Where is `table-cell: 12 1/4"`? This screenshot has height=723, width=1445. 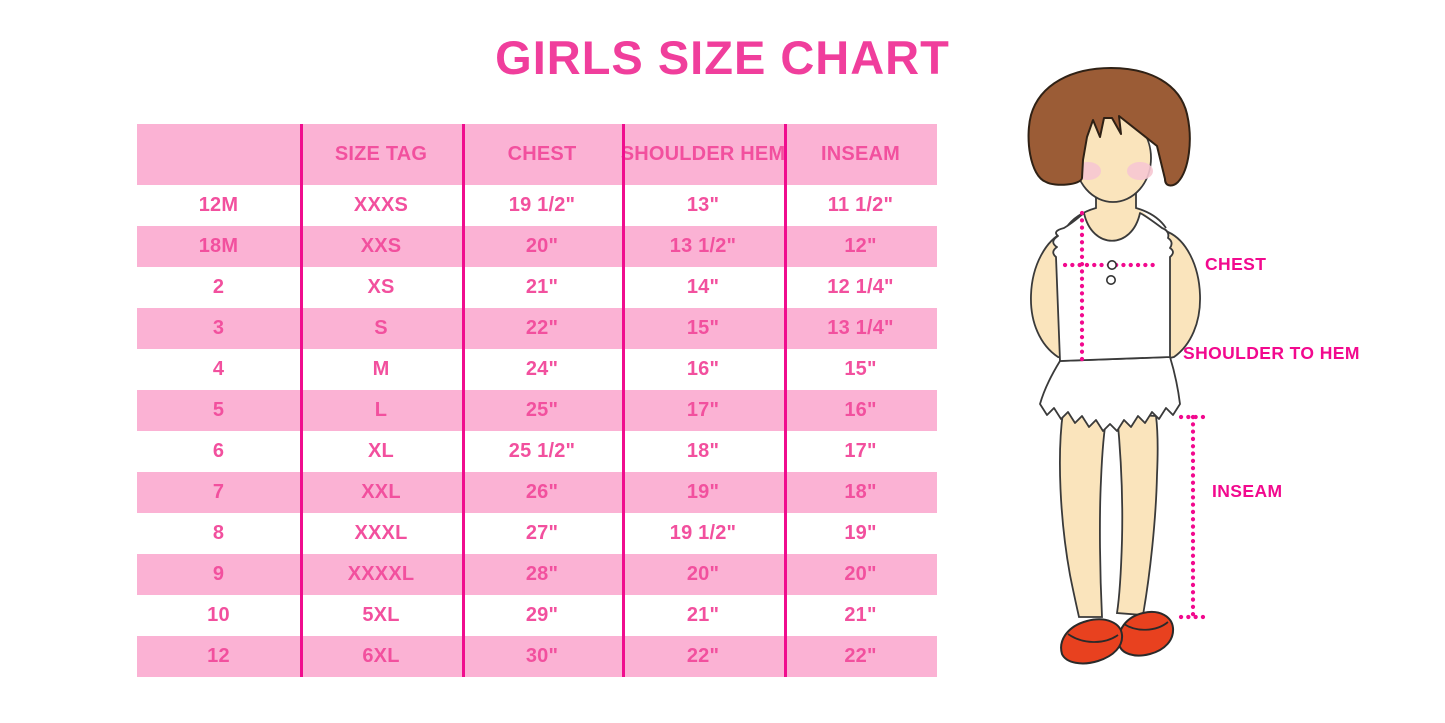
table-cell: 12 1/4" is located at coordinates (860, 287).